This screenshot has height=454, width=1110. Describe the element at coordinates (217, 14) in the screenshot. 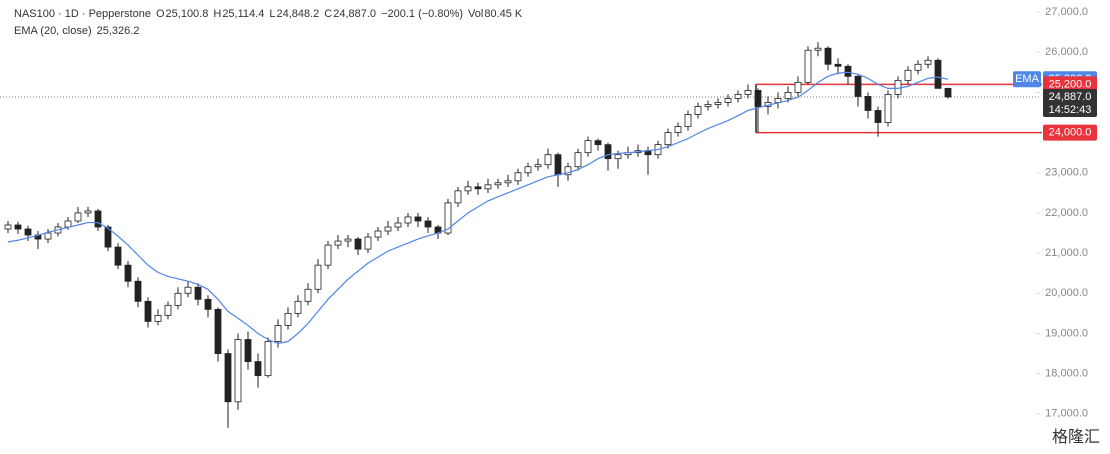

I see `header-text: H` at that location.